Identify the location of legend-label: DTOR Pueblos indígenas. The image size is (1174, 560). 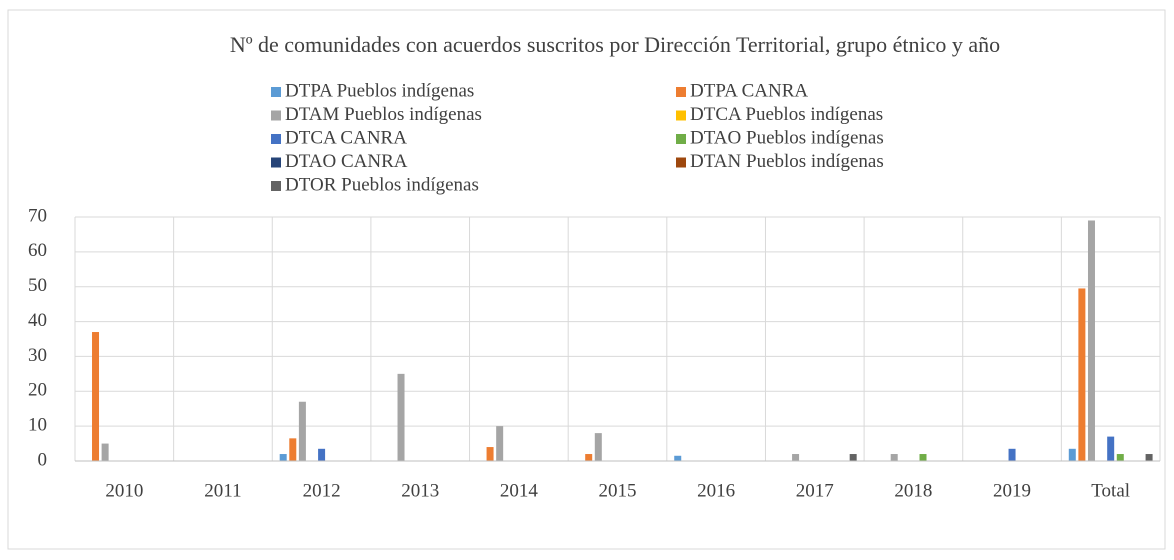
(382, 184).